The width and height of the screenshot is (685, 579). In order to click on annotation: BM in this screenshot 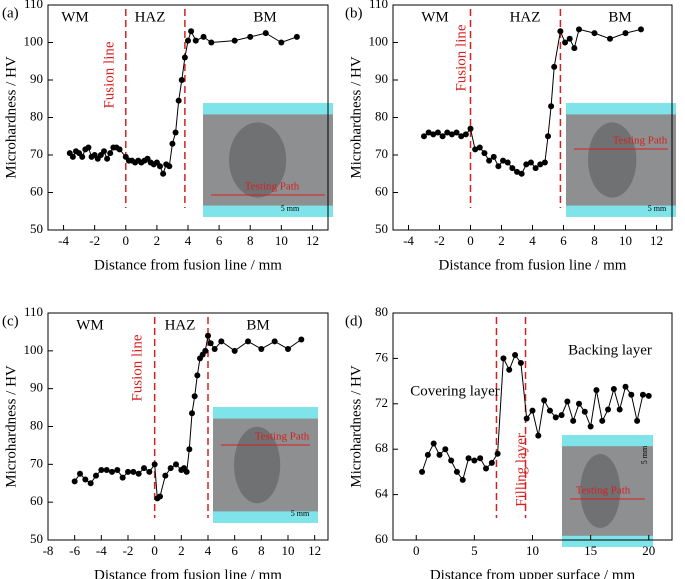, I will do `click(264, 17)`.